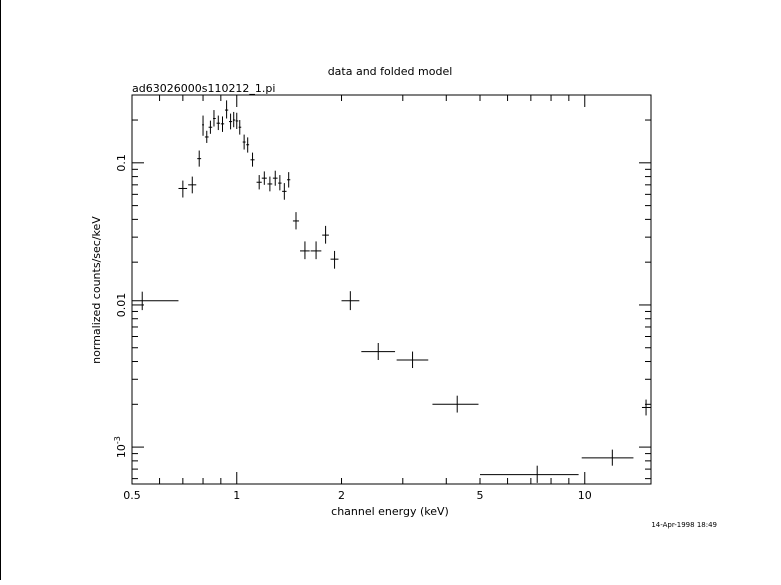 The image size is (781, 585). What do you see at coordinates (390, 511) in the screenshot?
I see `x-axis-label: channel energy (keV)` at bounding box center [390, 511].